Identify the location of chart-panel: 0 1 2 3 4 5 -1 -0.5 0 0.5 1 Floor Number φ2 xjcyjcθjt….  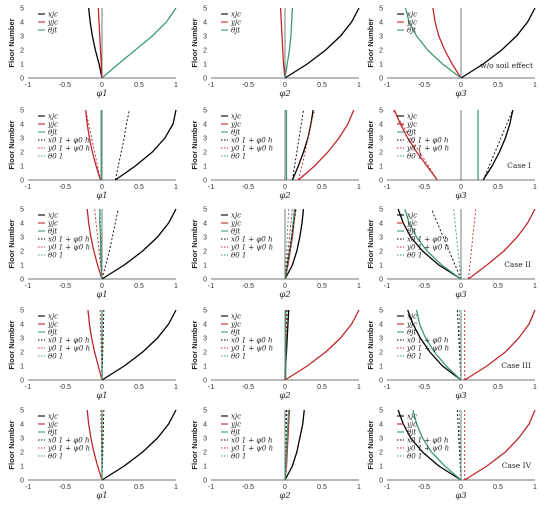
(275, 254).